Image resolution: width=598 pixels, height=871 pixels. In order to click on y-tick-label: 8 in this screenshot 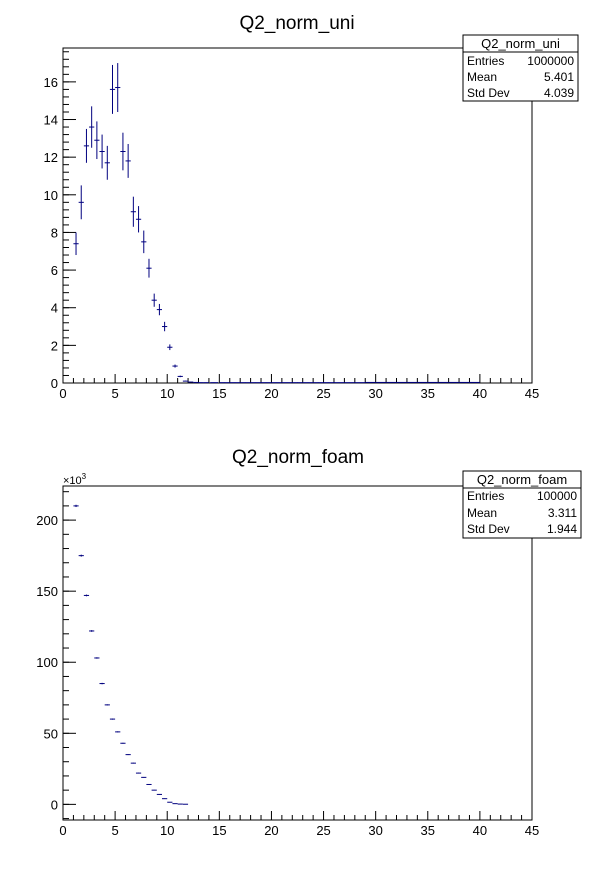, I will do `click(54, 232)`.